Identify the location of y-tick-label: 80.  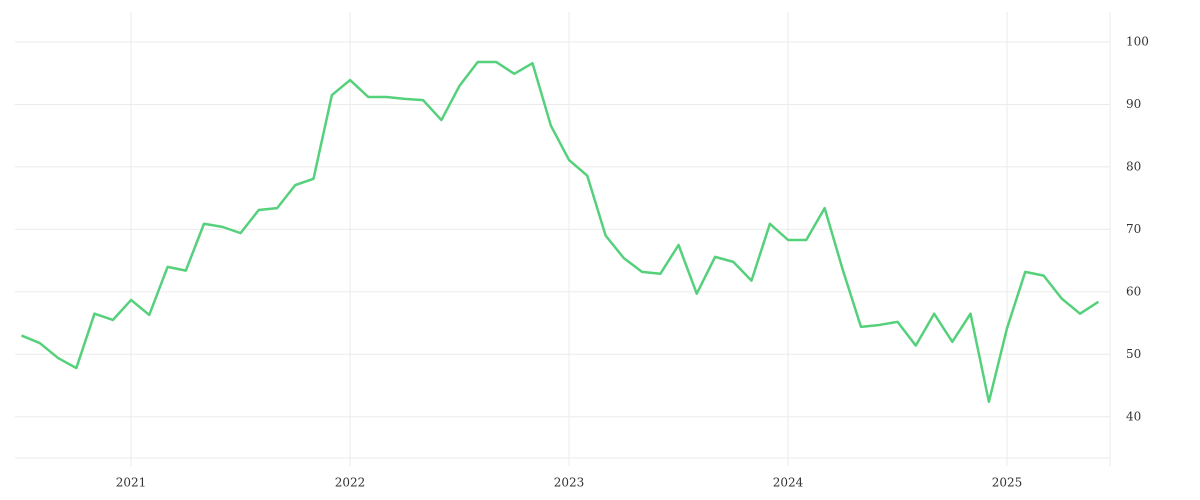
(1133, 166).